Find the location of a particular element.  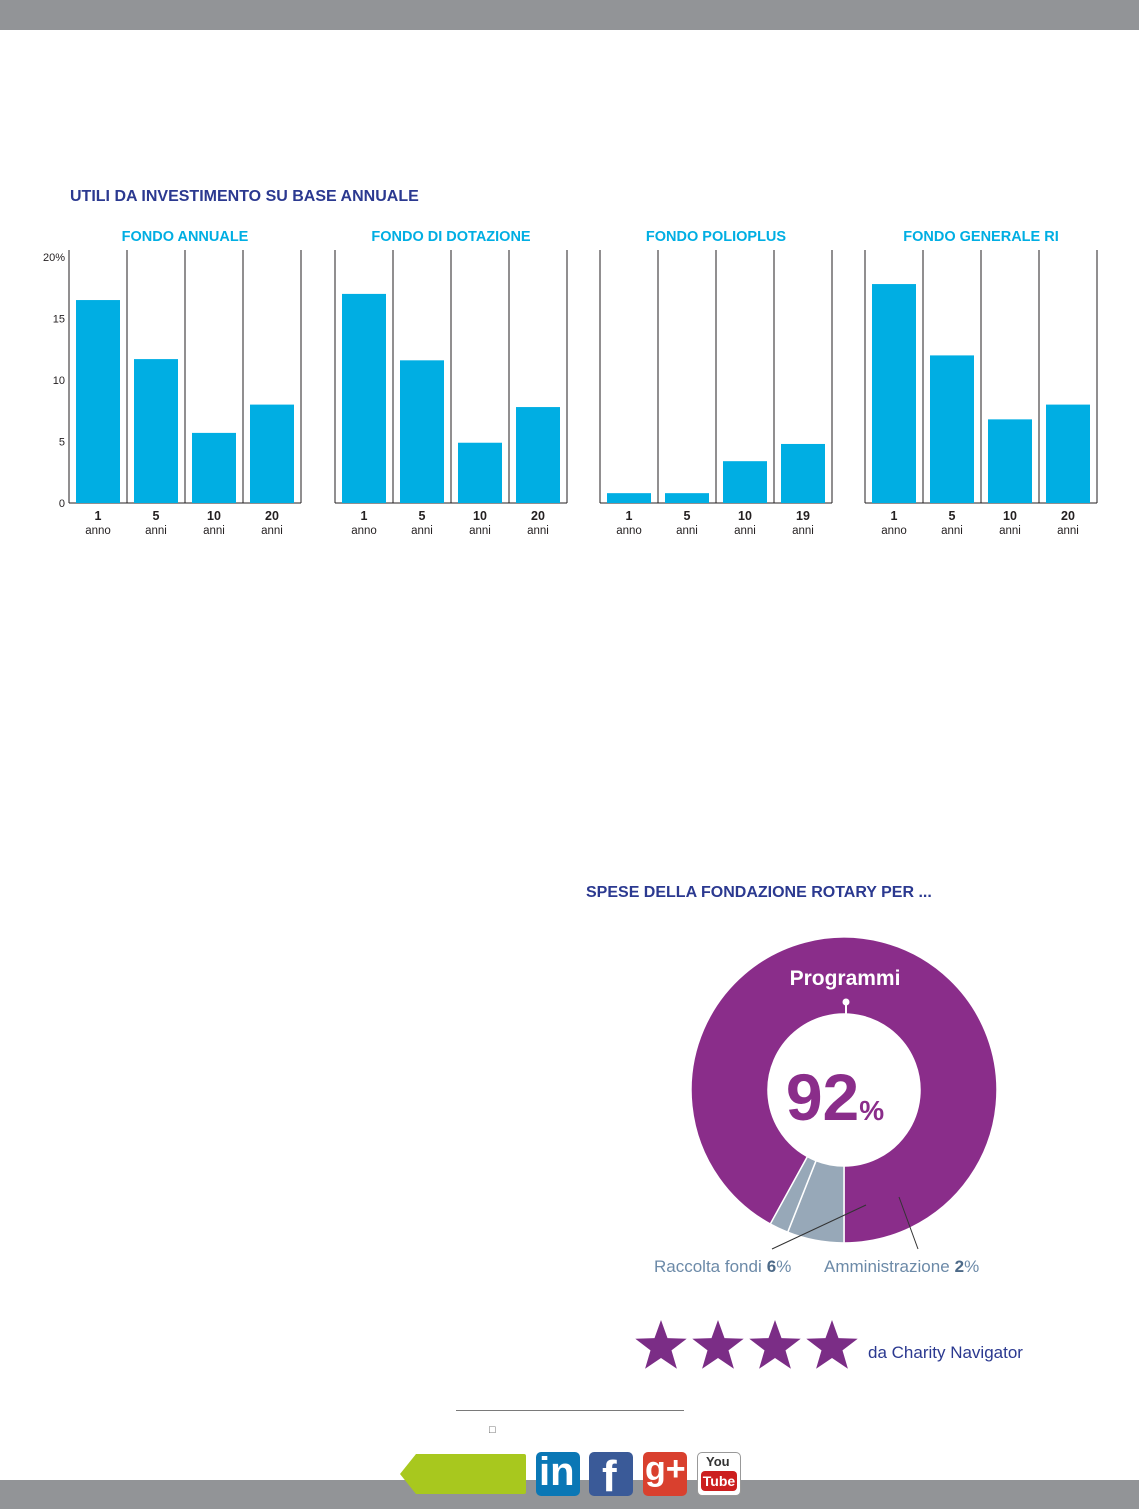

google-plus-icon: g+ is located at coordinates (665, 1473).